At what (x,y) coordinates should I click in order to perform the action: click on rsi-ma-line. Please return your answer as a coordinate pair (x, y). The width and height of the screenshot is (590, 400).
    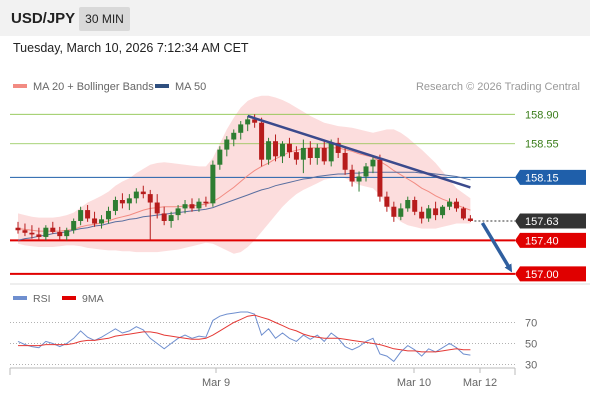
    Looking at the image, I should click on (244, 333).